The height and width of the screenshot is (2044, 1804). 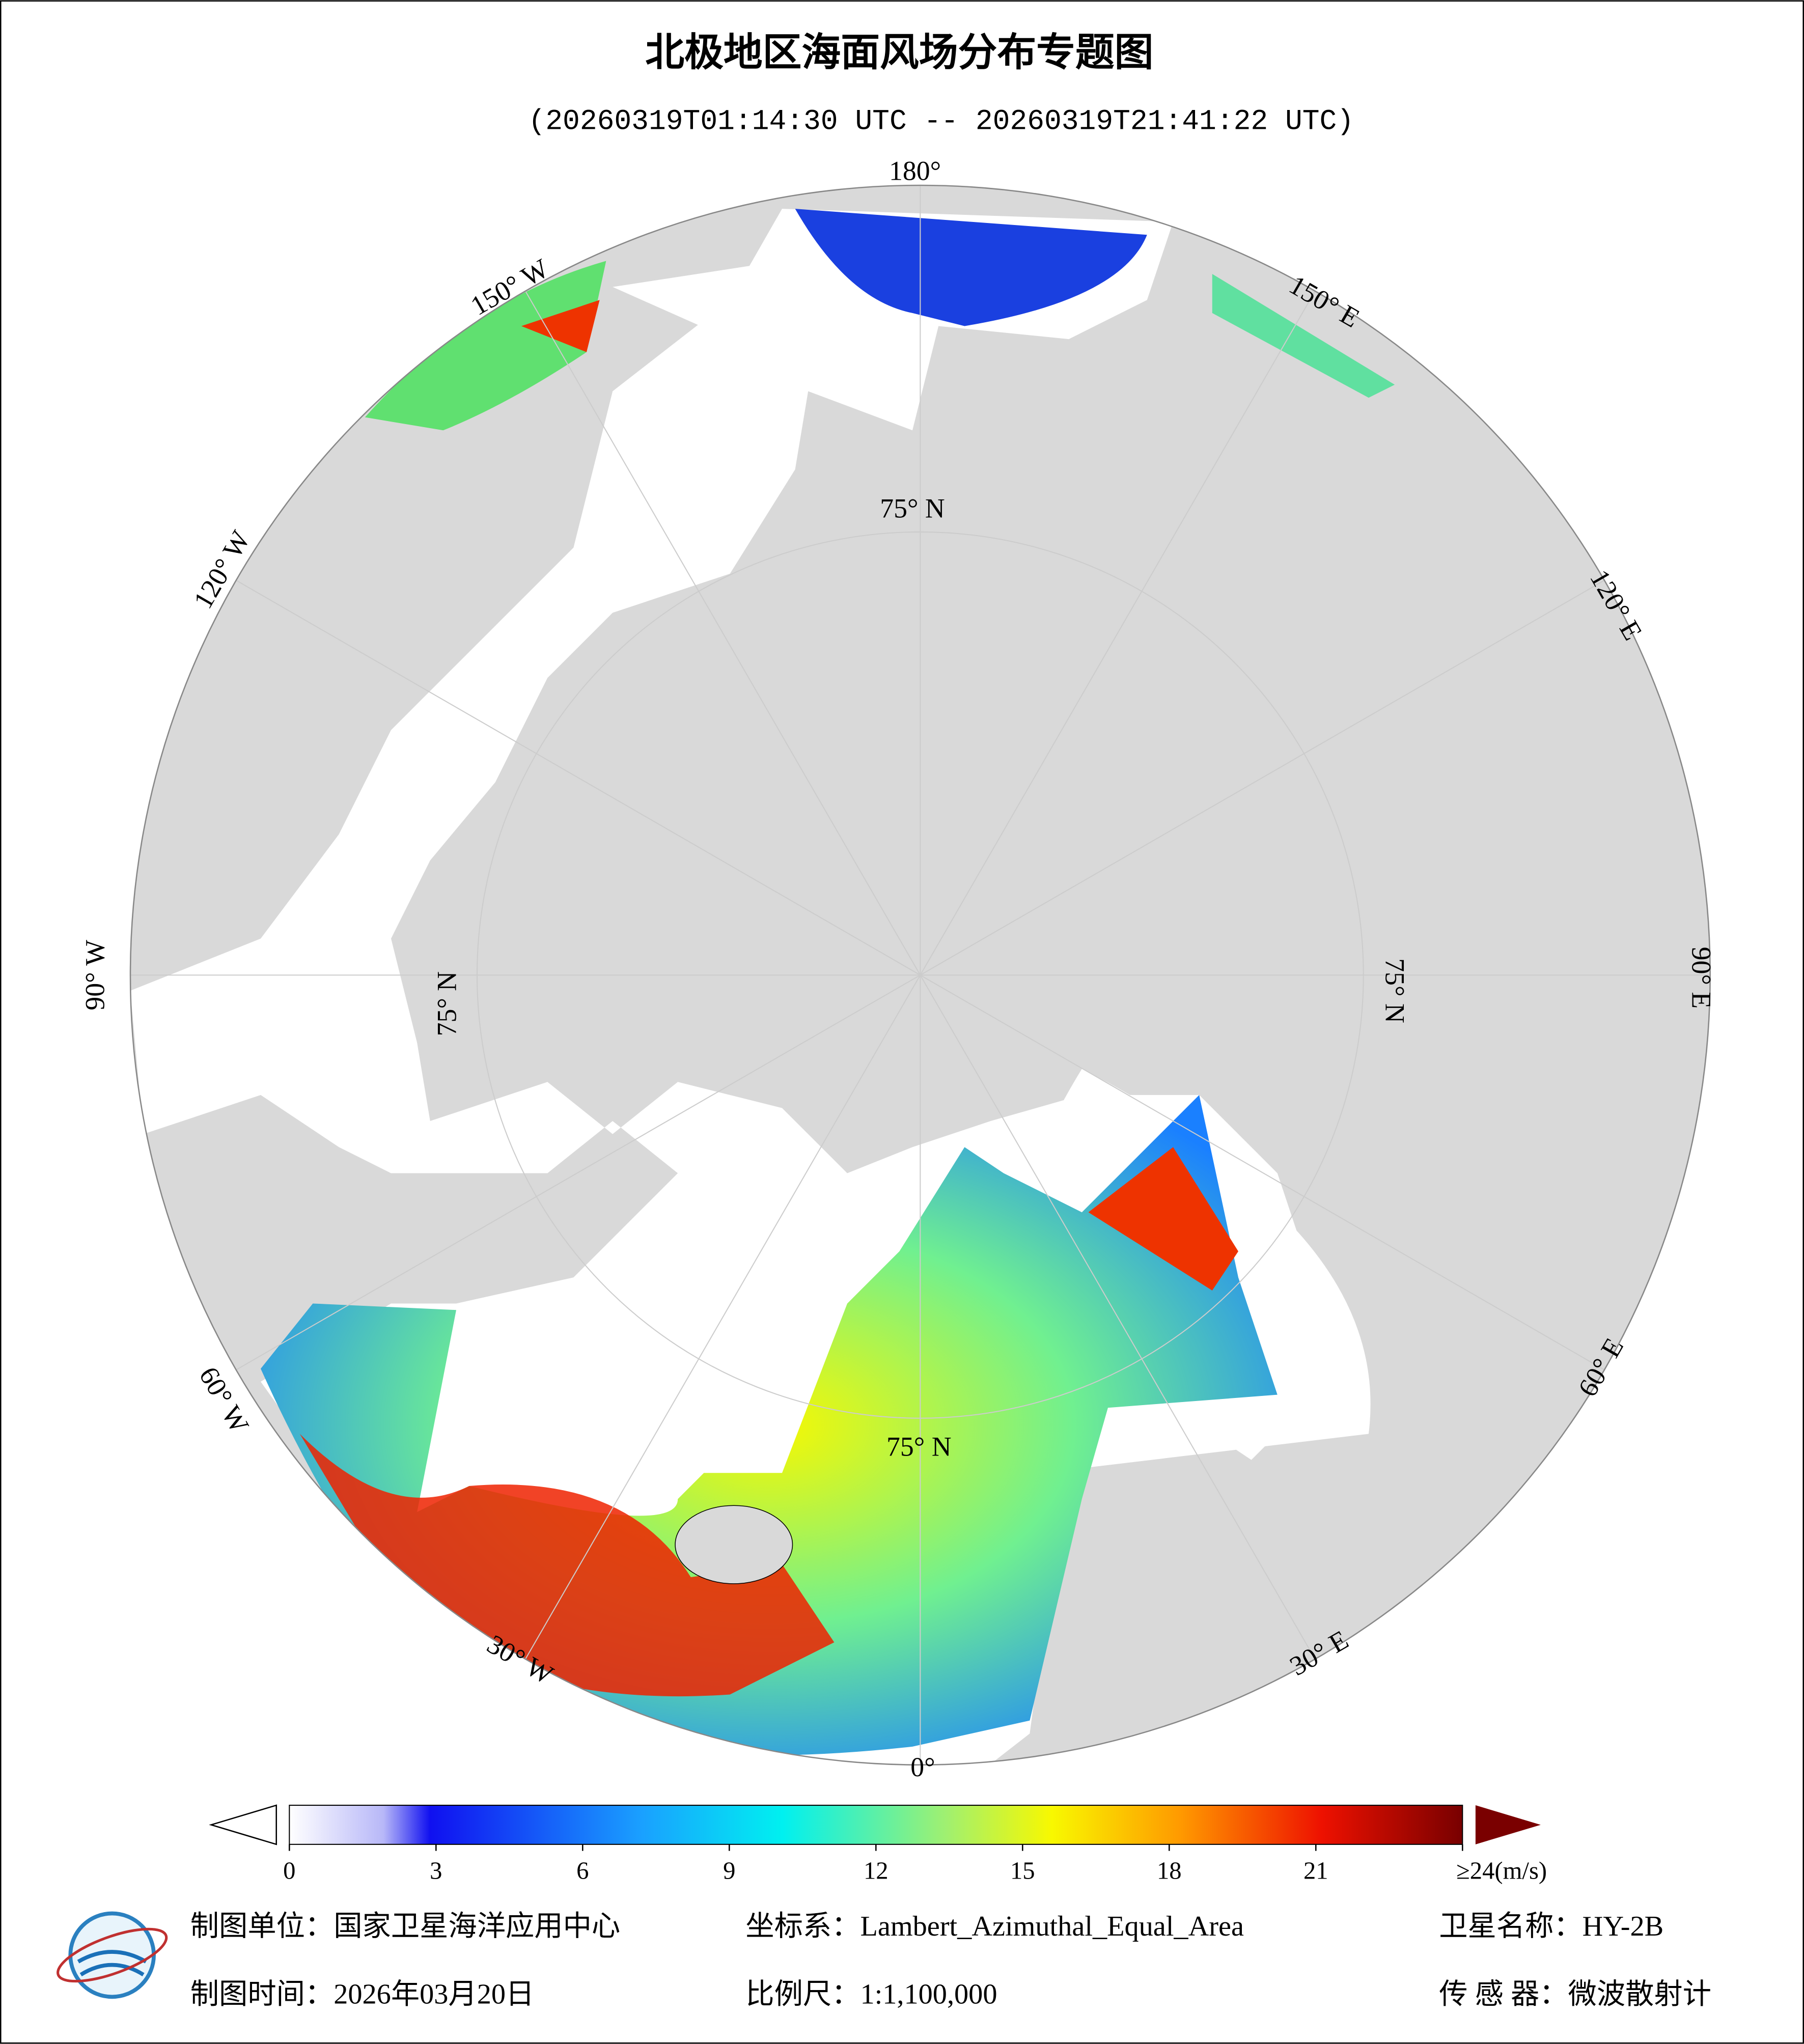 What do you see at coordinates (876, 1870) in the screenshot?
I see `colorbar-tick-label: 12` at bounding box center [876, 1870].